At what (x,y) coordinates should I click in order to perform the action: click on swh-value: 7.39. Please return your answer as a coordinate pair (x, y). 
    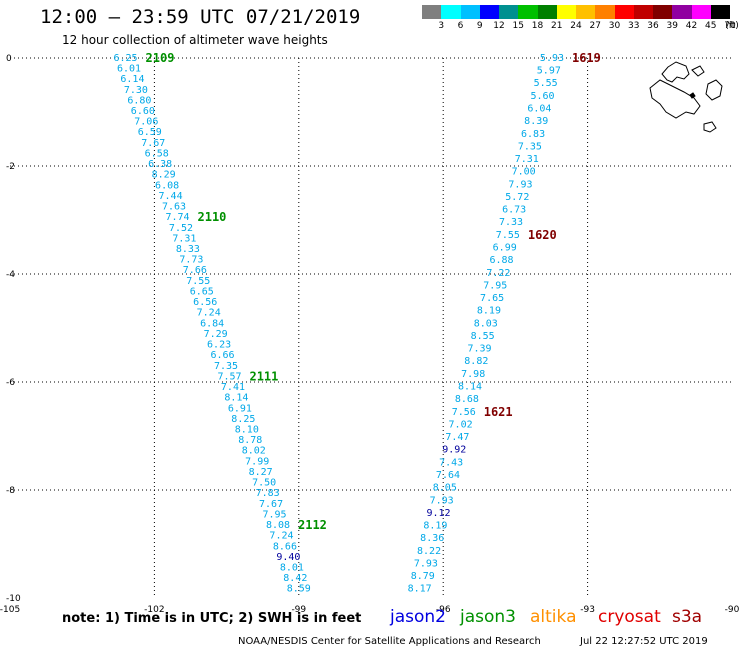
    Looking at the image, I should click on (479, 349).